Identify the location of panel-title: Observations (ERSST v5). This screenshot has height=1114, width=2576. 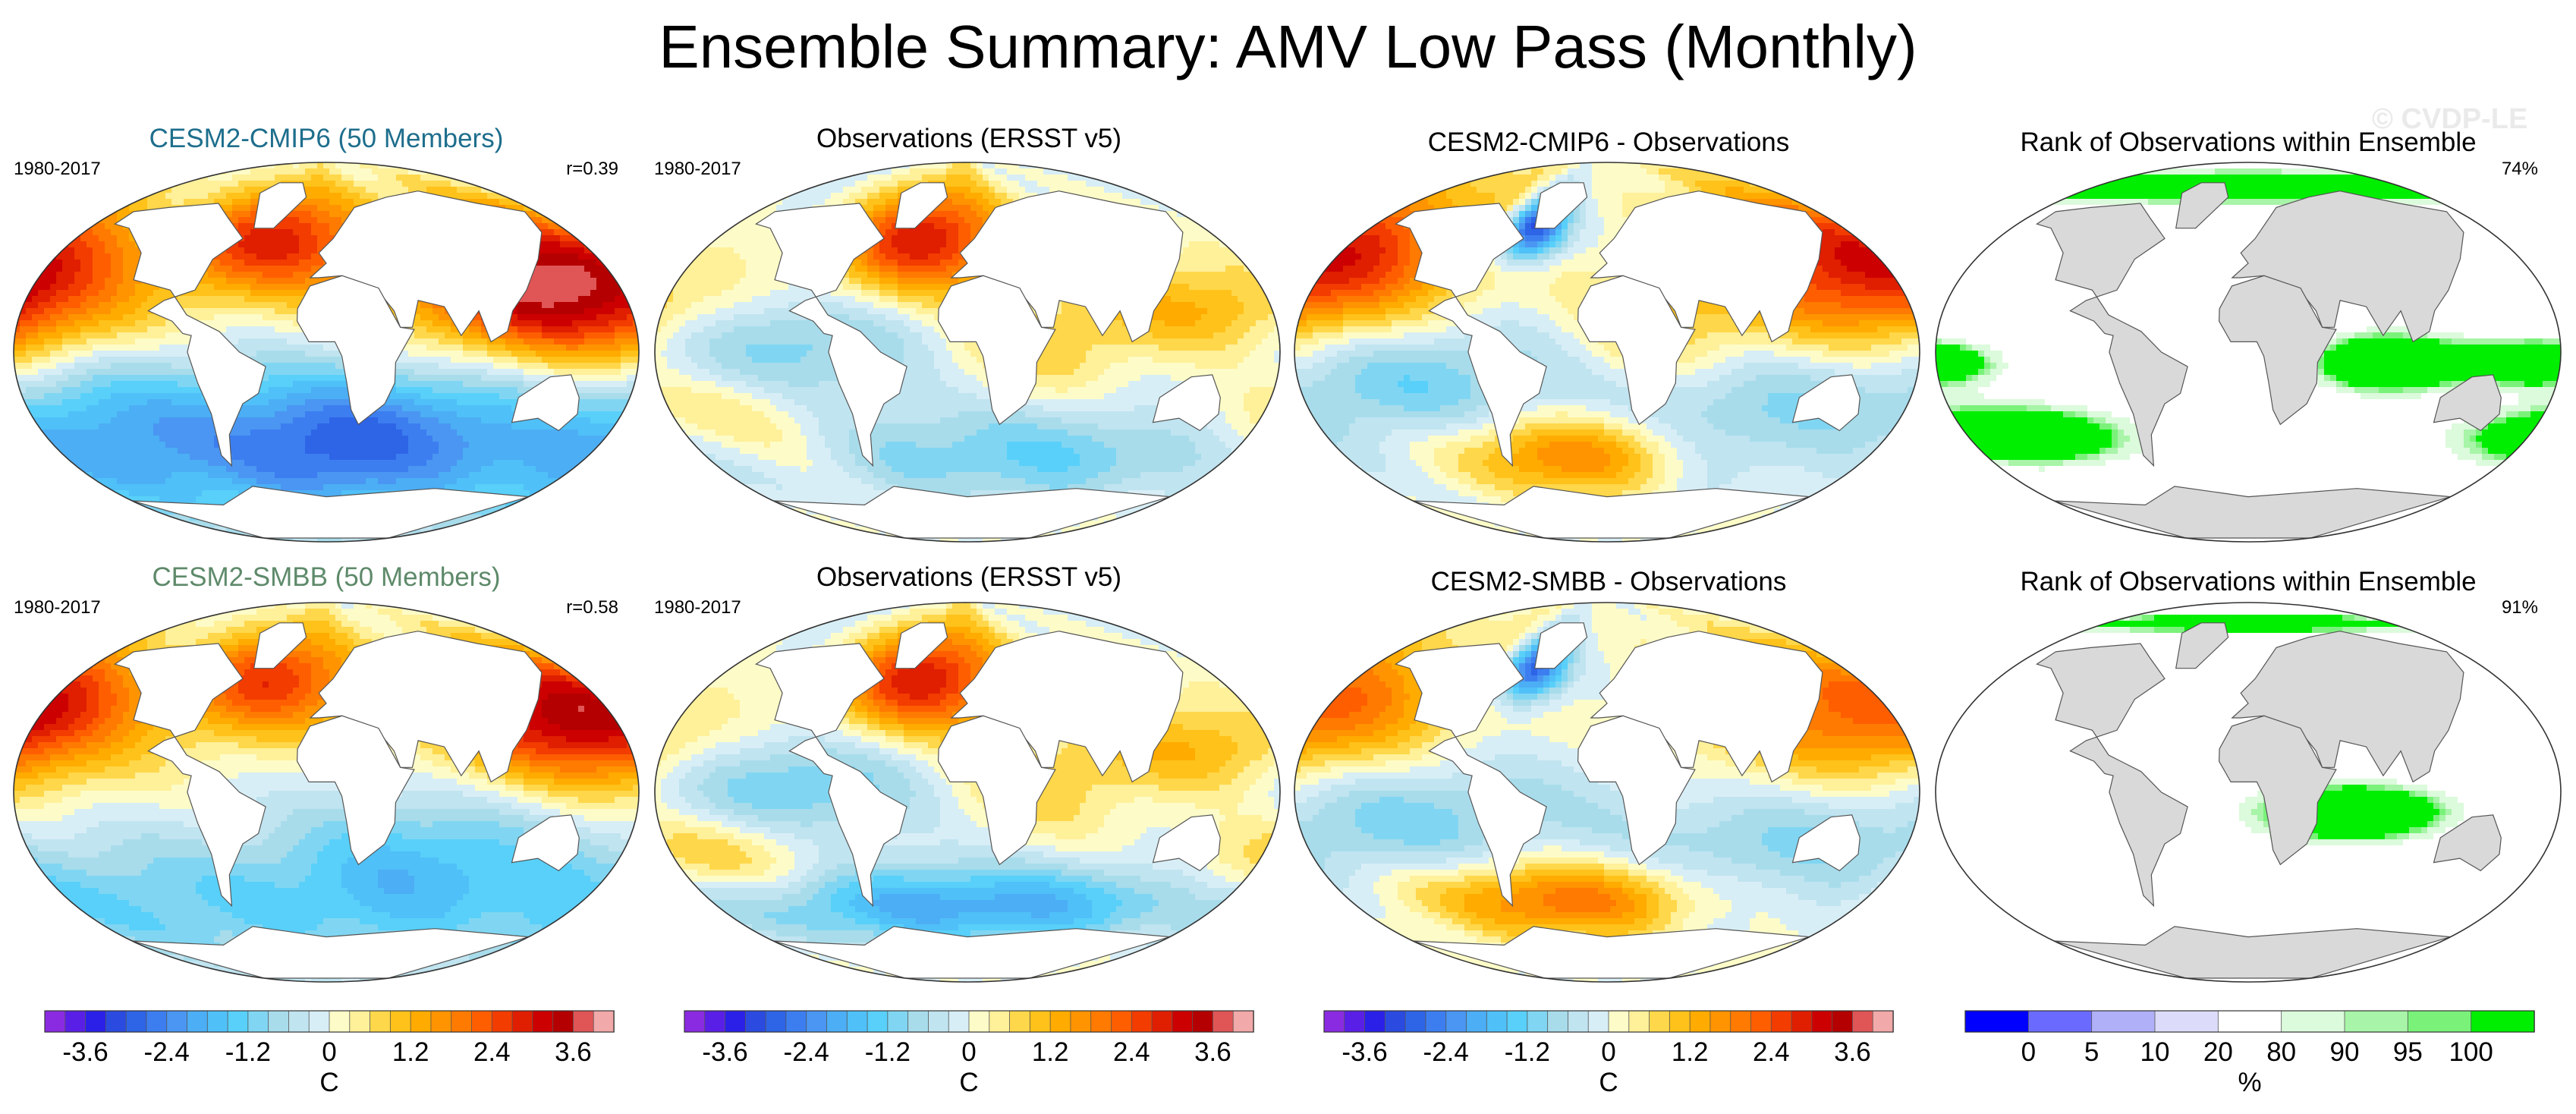
(969, 577).